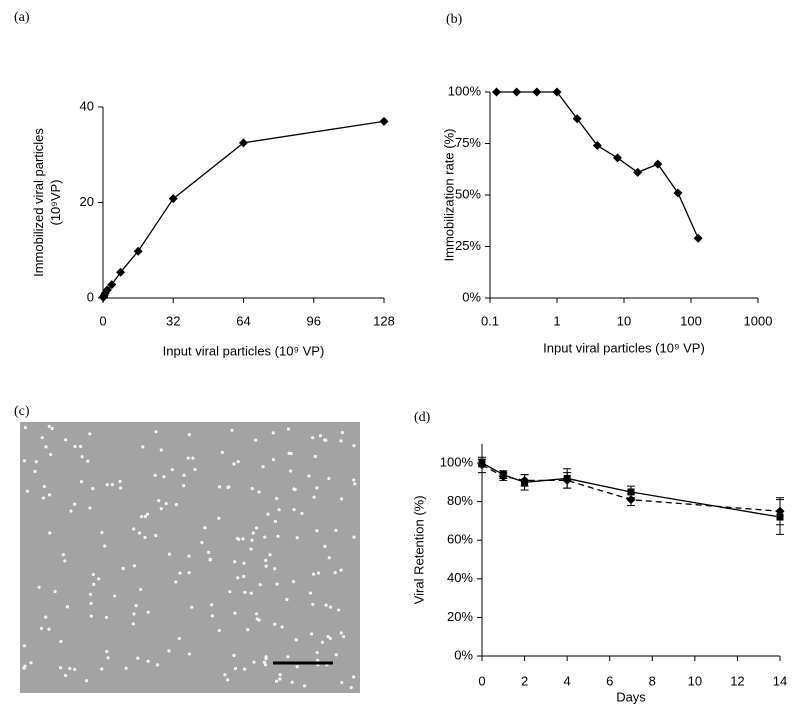  Describe the element at coordinates (87, 201) in the screenshot. I see `y-tick-label: 20` at that location.